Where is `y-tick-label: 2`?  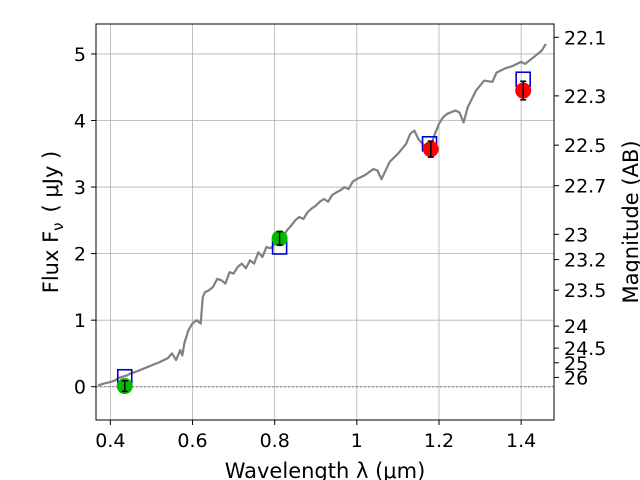
y-tick-label: 2 is located at coordinates (80, 255).